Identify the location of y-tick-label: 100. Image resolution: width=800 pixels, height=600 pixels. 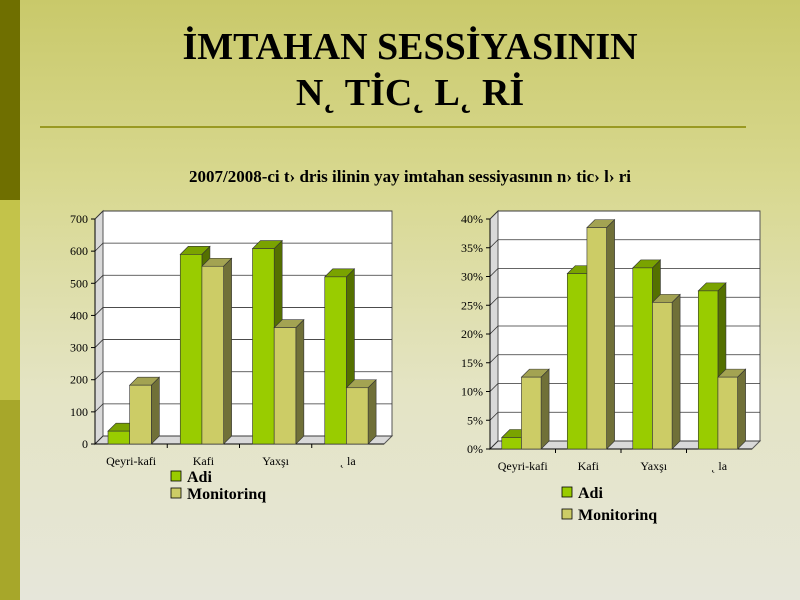
(79, 412).